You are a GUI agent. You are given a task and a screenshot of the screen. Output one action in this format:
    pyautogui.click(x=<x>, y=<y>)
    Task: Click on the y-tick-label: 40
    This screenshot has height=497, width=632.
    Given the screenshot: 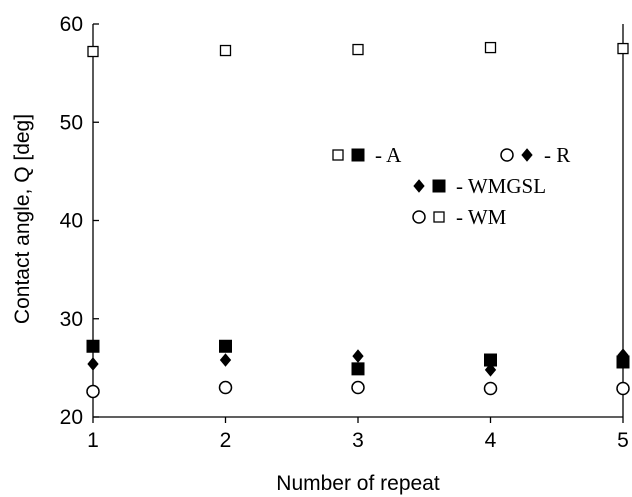 What is the action you would take?
    pyautogui.click(x=71, y=221)
    